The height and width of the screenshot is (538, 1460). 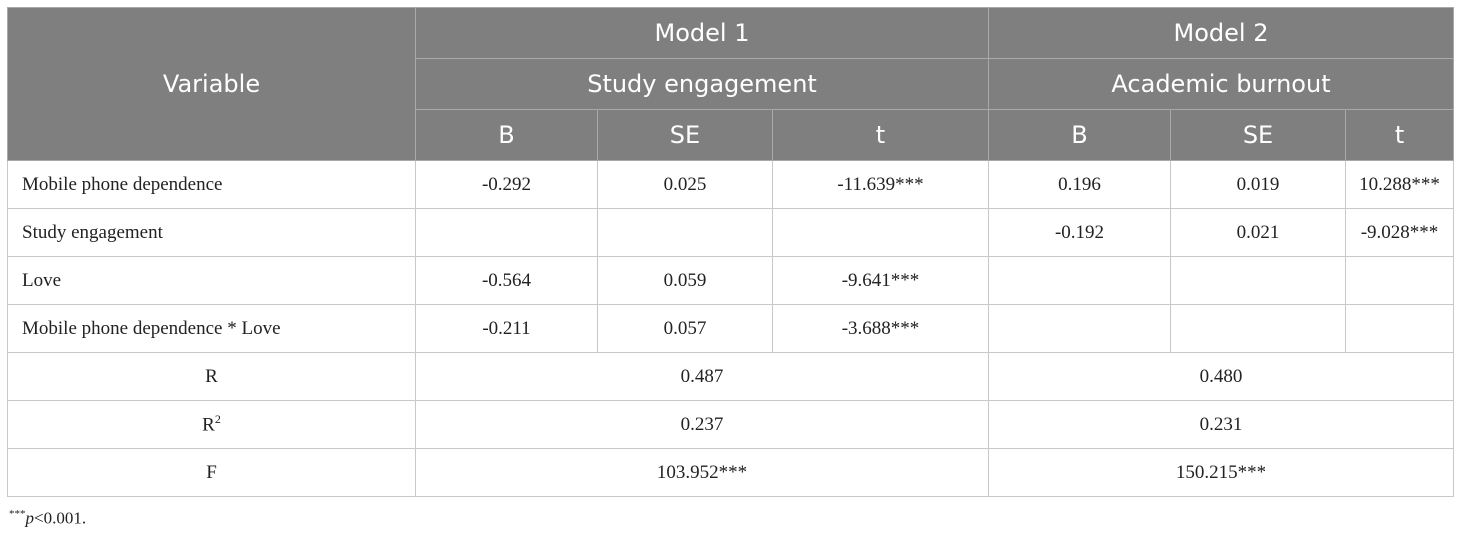 I want to click on table-row: Study engagement -0.192 0.021 -9.028***, so click(x=731, y=232).